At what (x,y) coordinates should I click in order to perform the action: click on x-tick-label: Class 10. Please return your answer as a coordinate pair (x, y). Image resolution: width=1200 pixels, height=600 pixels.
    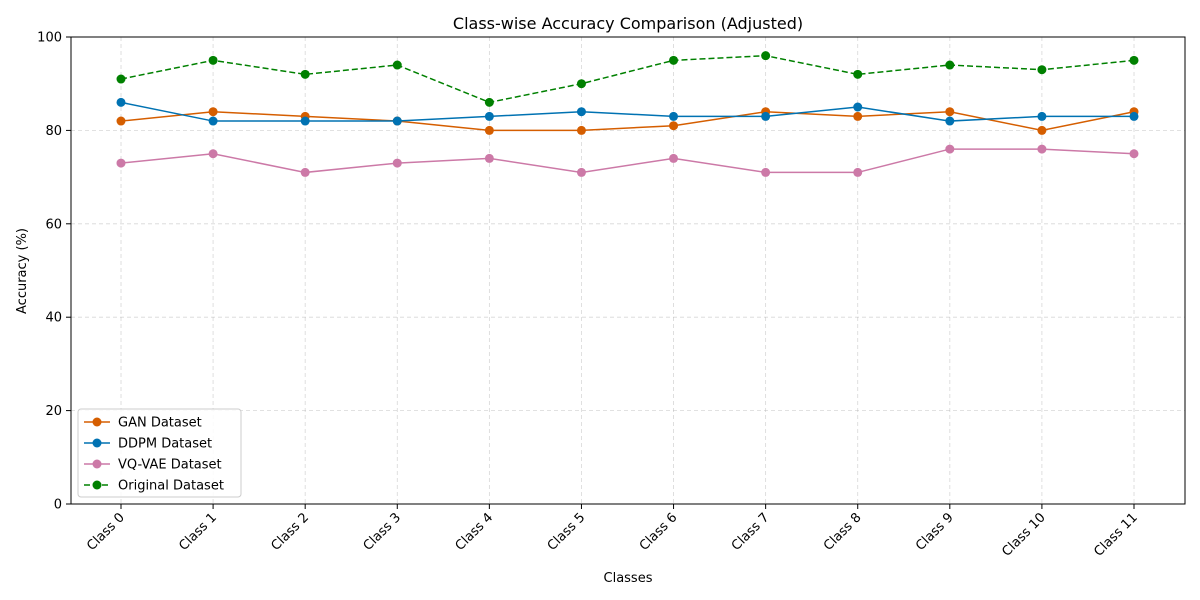
    Looking at the image, I should click on (1023, 534).